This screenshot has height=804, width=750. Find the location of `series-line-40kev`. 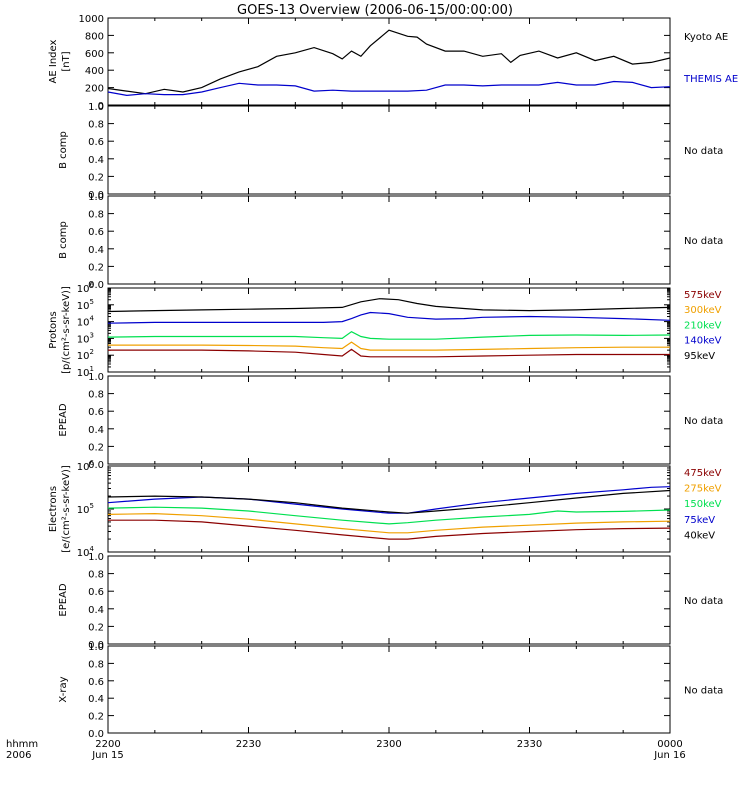

series-line-40kev is located at coordinates (389, 501).